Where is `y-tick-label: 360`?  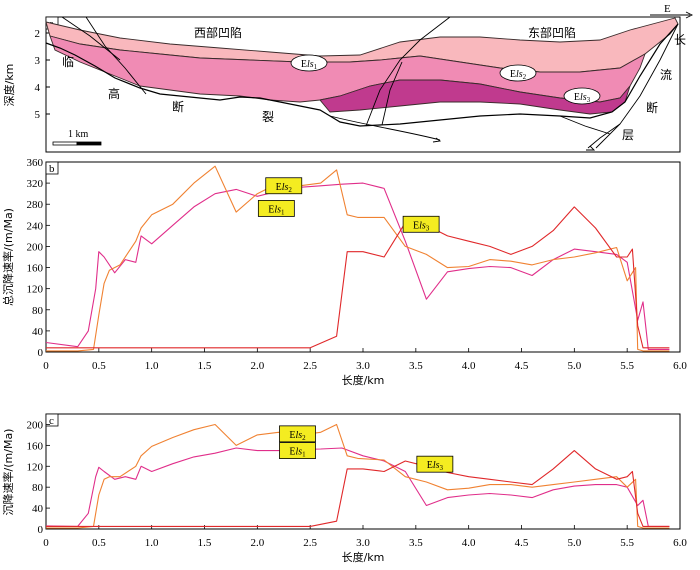 y-tick-label: 360 is located at coordinates (35, 163).